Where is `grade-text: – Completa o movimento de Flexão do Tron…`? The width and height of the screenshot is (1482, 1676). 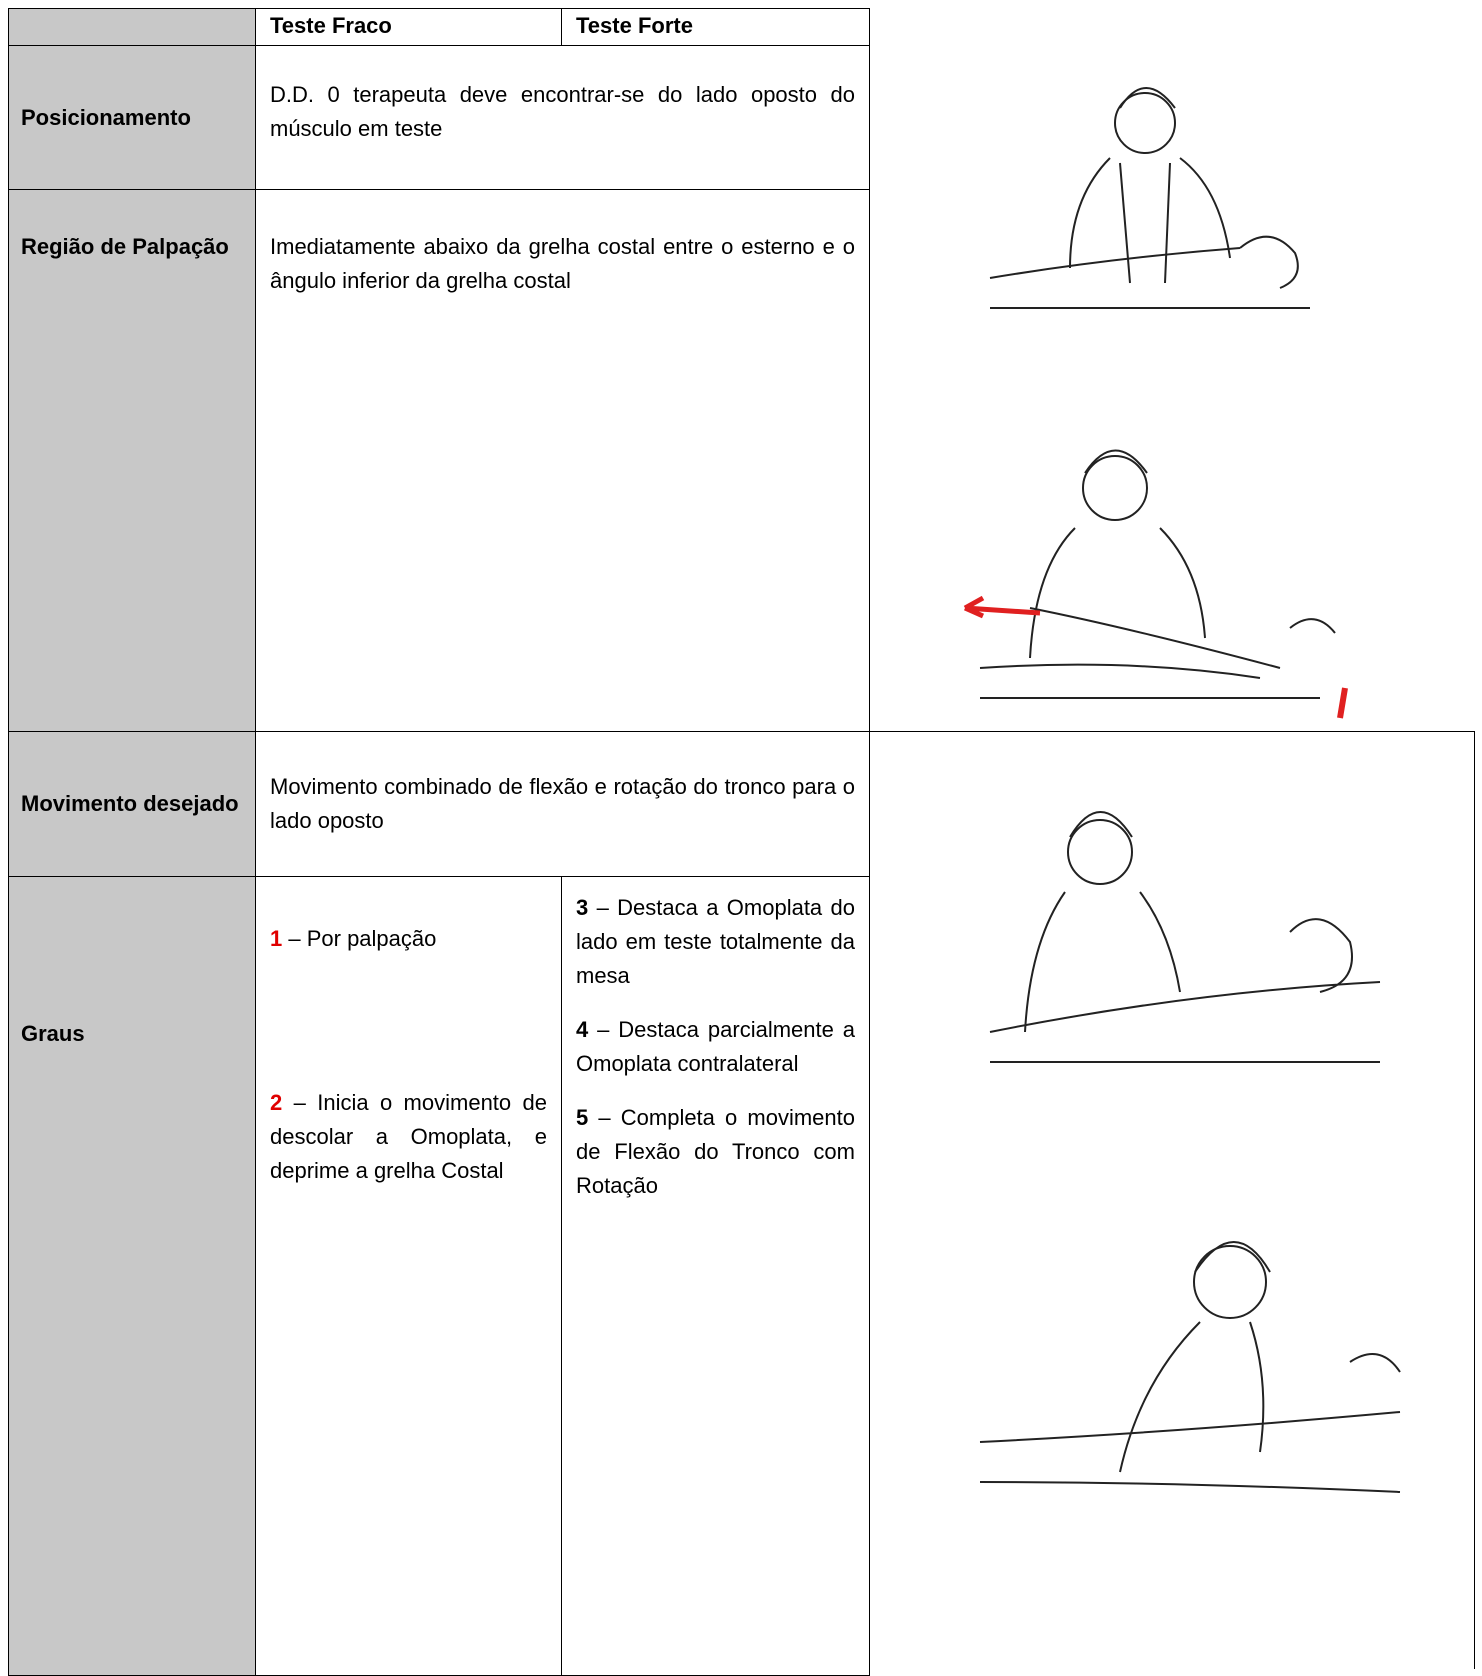 grade-text: – Completa o movimento de Flexão do Tron… is located at coordinates (715, 1151).